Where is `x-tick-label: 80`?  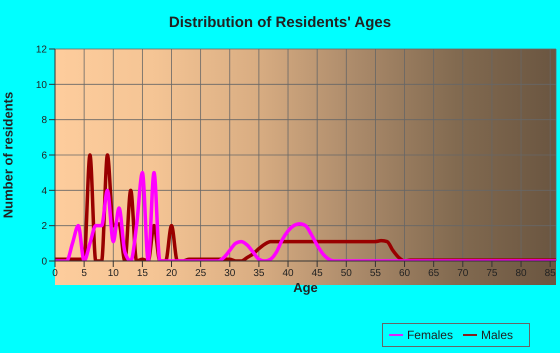 x-tick-label: 80 is located at coordinates (521, 274).